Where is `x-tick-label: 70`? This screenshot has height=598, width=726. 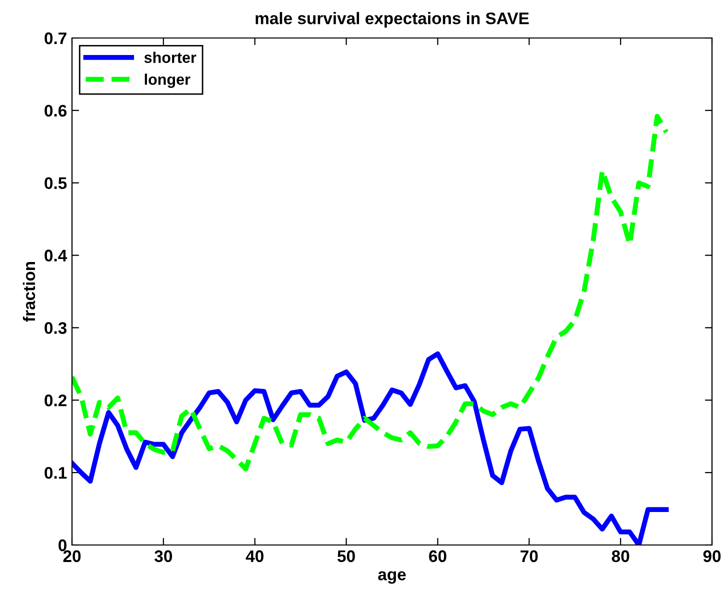 x-tick-label: 70 is located at coordinates (529, 556).